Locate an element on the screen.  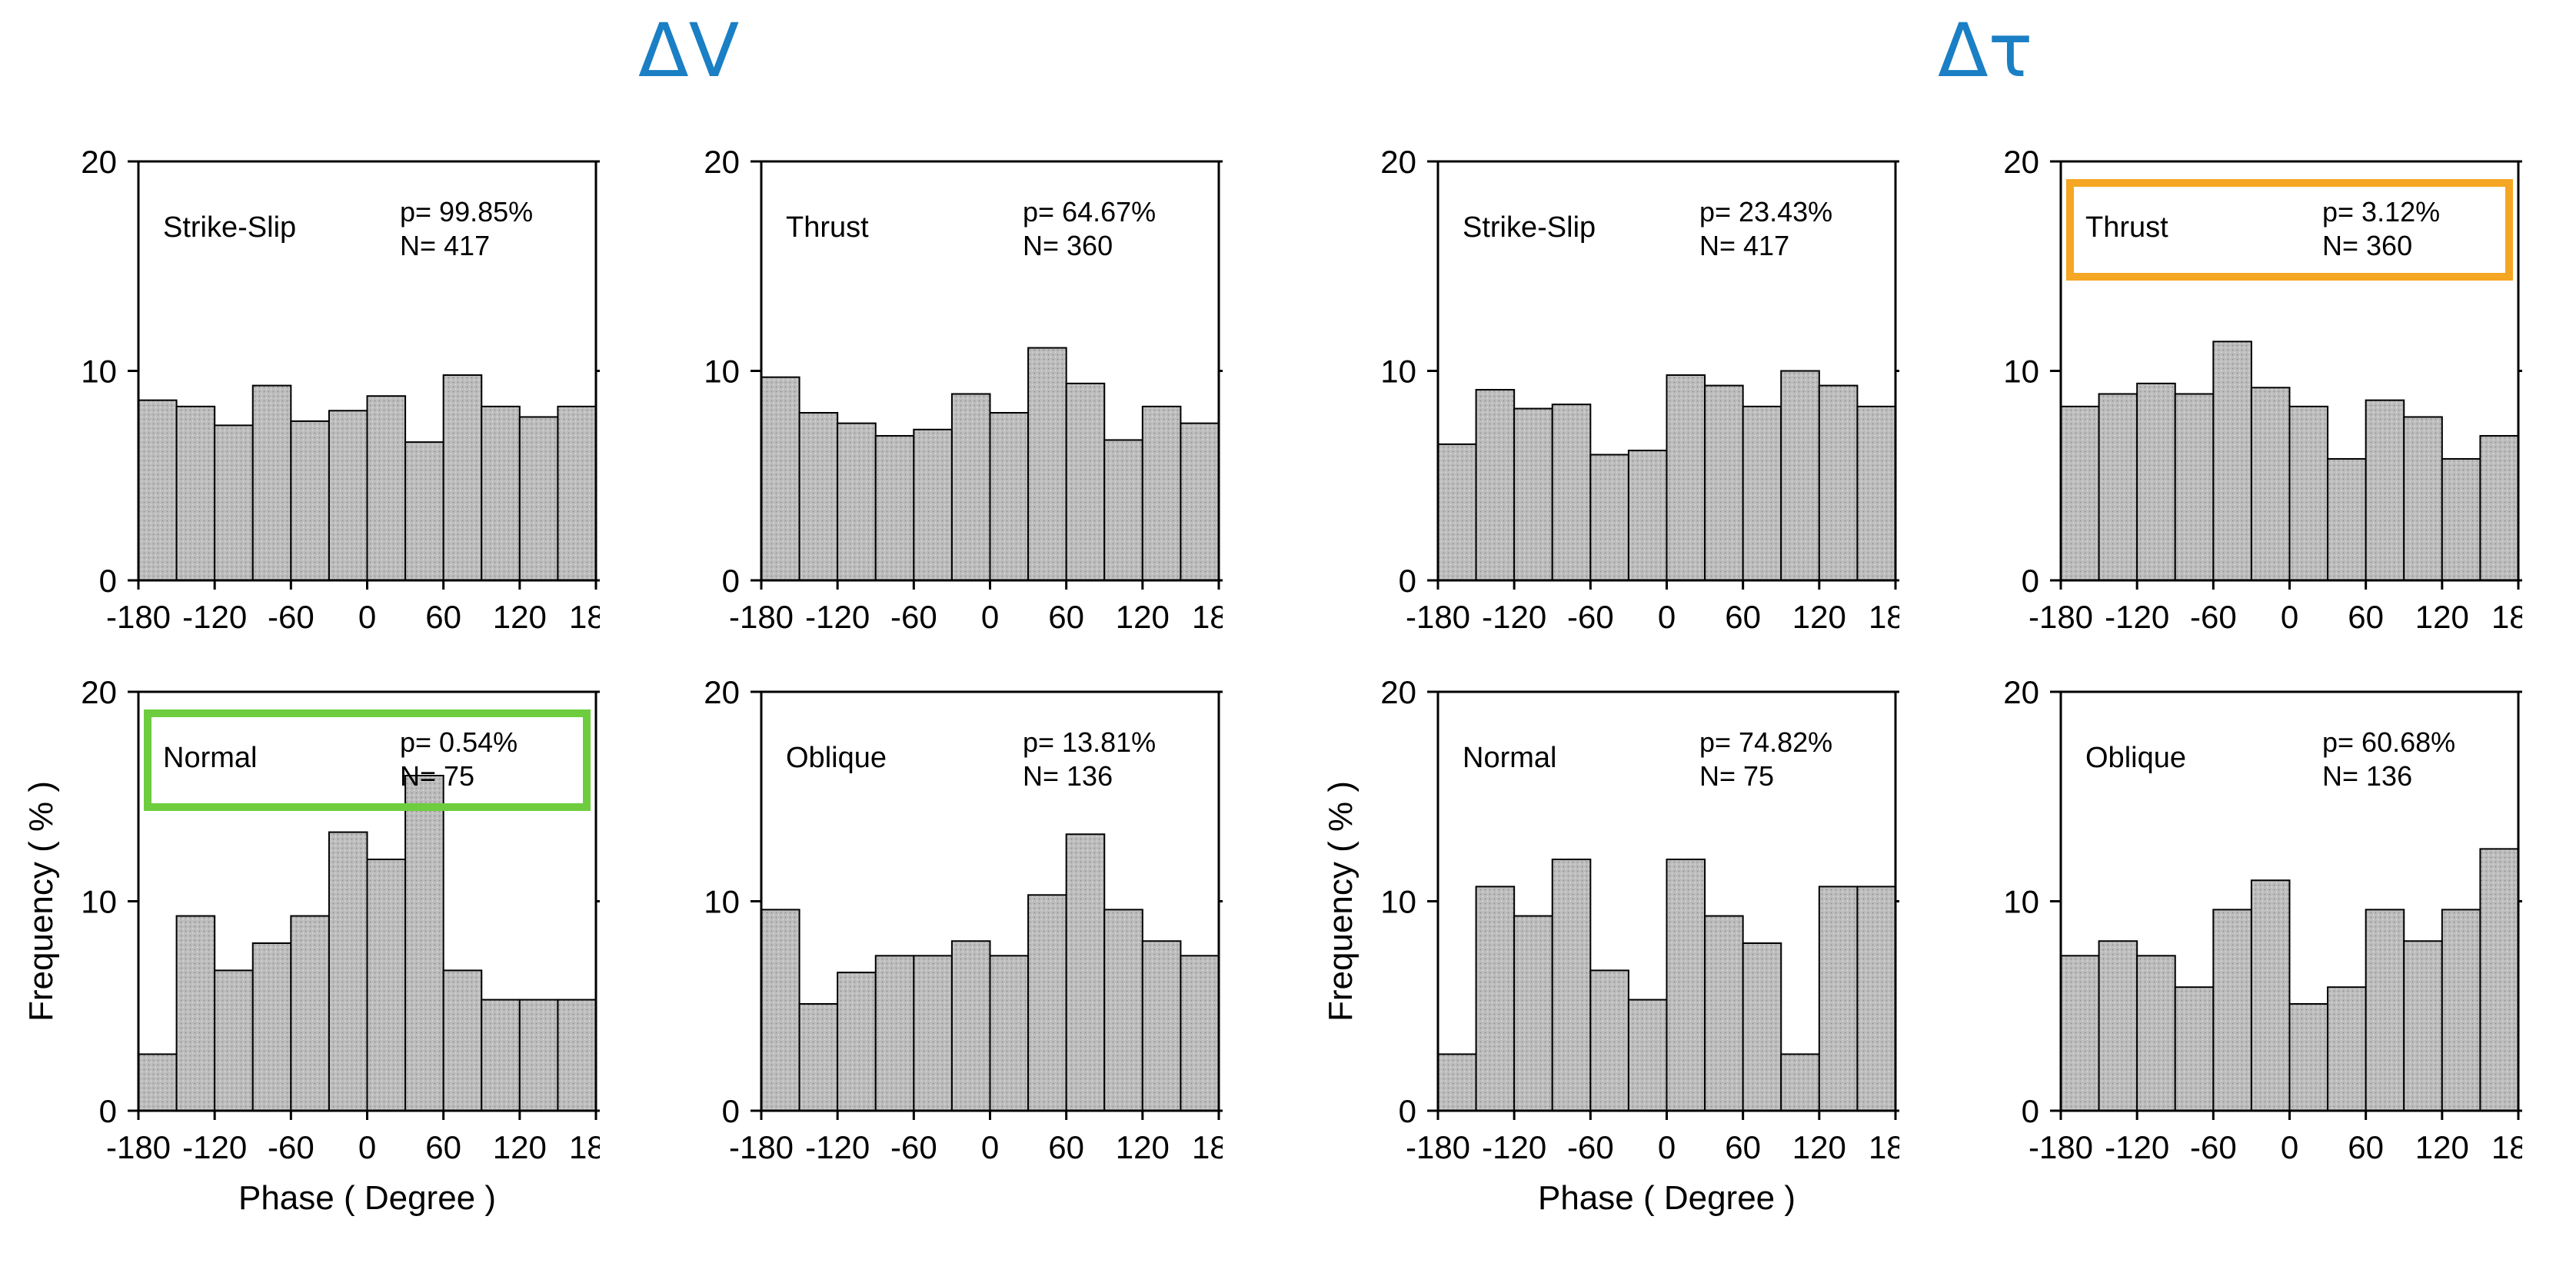
p-value-label: p= 99.85% is located at coordinates (467, 212).